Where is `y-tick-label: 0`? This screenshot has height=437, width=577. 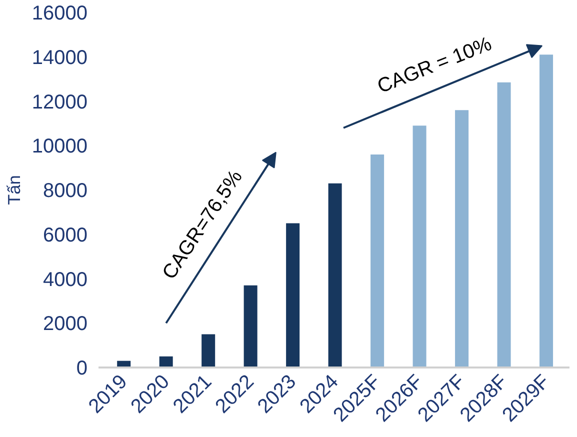
y-tick-label: 0 is located at coordinates (82, 369).